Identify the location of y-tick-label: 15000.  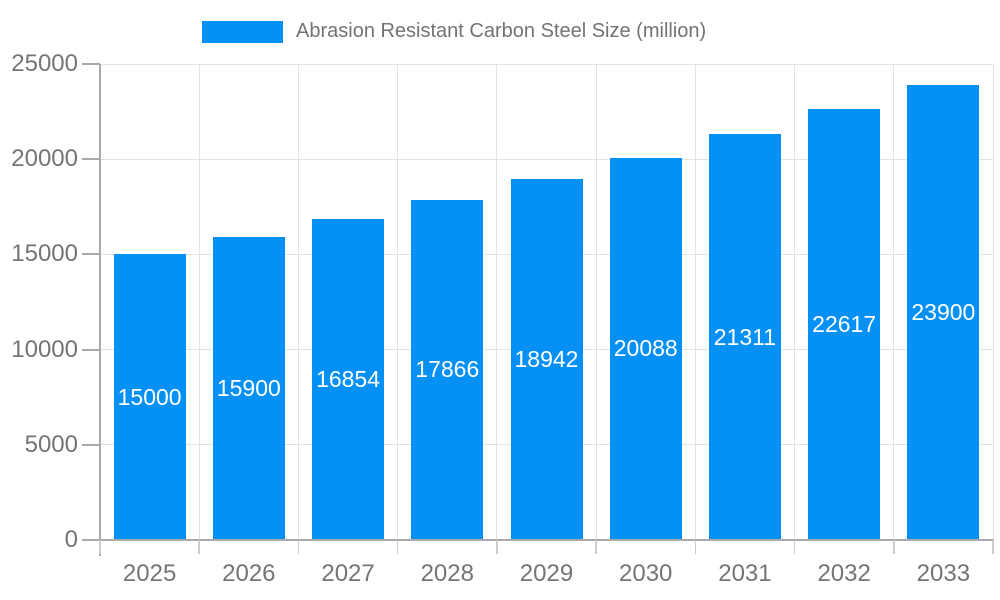
(44, 254).